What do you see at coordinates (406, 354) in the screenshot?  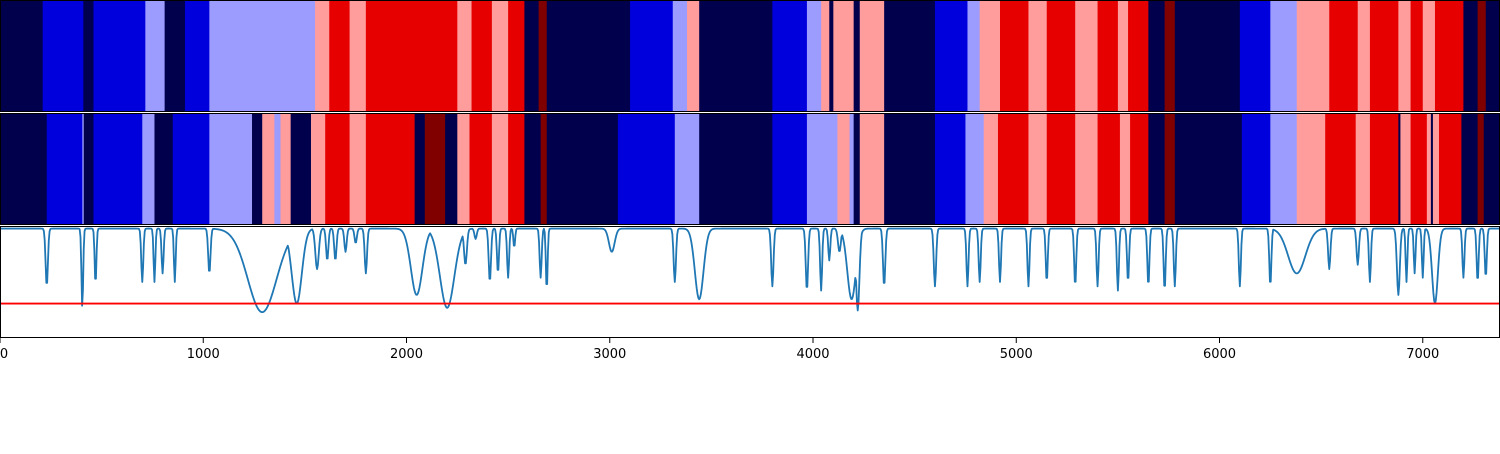 I see `x-tick-label: 2000` at bounding box center [406, 354].